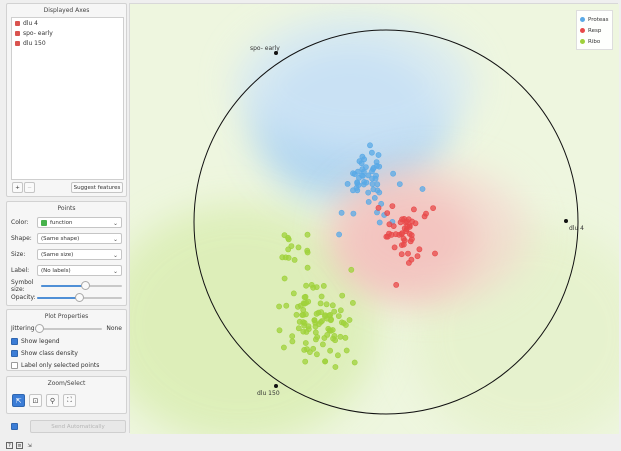 This screenshot has height=451, width=621. What do you see at coordinates (566, 221) in the screenshot?
I see `anchor-dot-dlu4` at bounding box center [566, 221].